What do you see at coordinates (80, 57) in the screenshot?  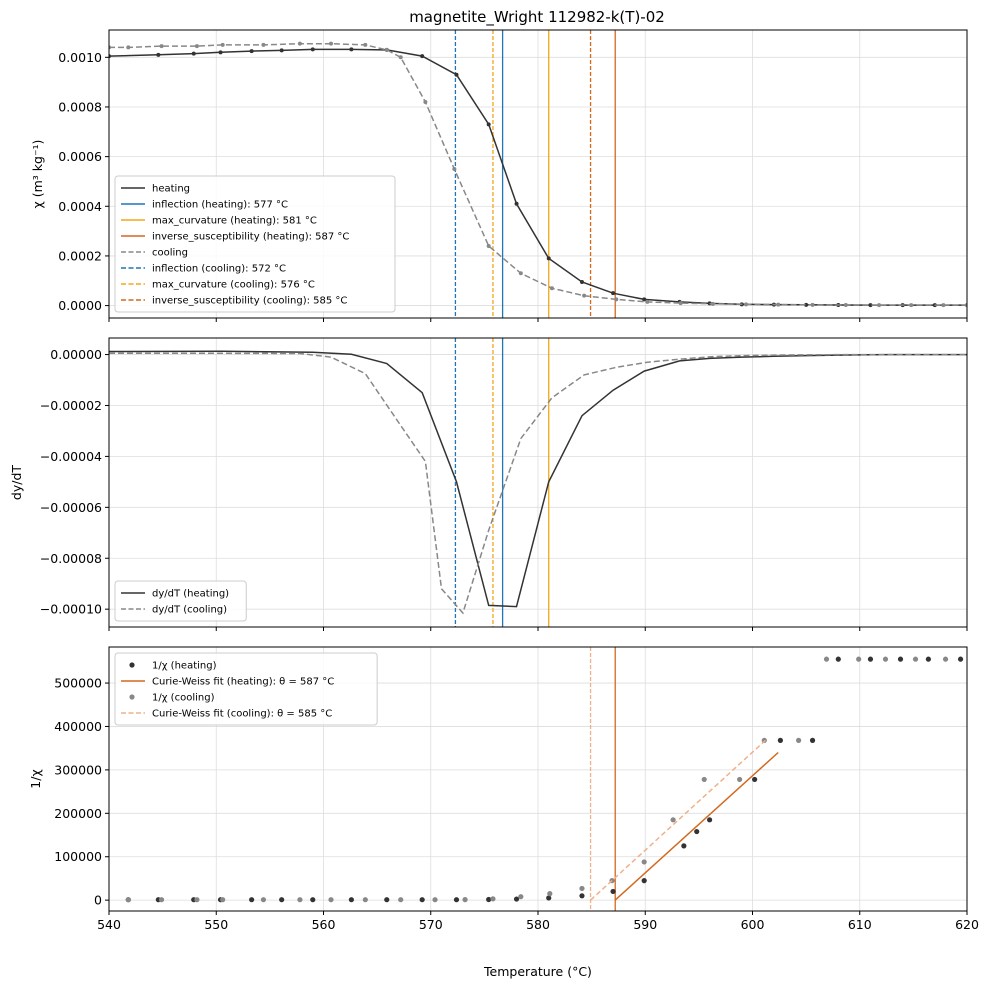 I see `y-tick-label: 0.0010` at bounding box center [80, 57].